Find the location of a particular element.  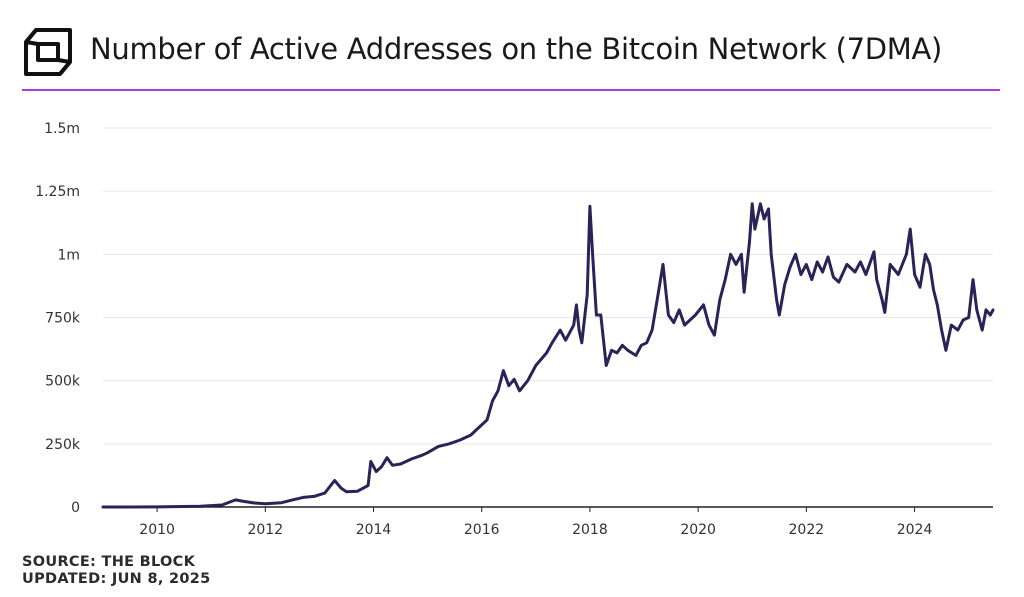

the-block-cube-logo-icon is located at coordinates (48, 52).